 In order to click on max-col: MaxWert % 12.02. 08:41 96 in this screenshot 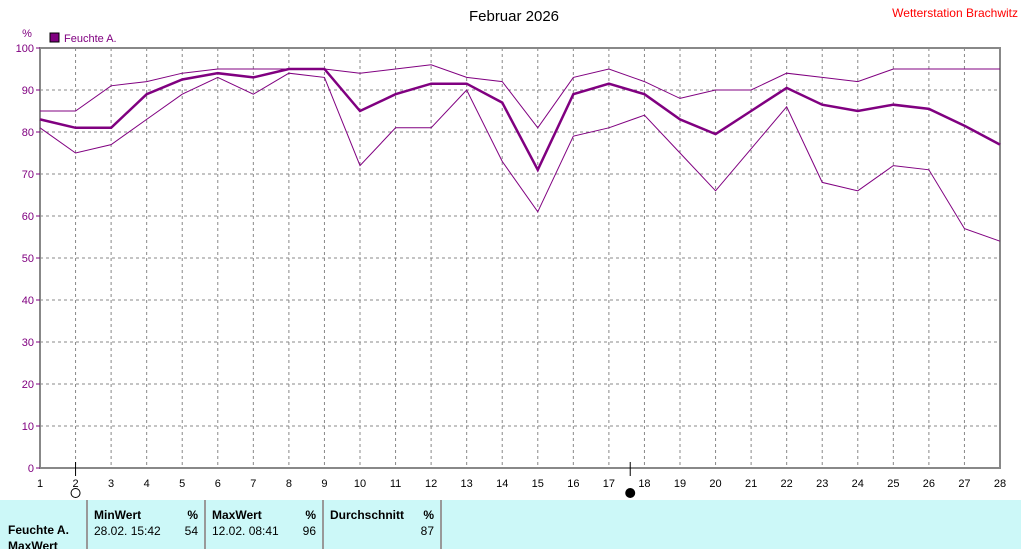, I will do `click(265, 524)`.